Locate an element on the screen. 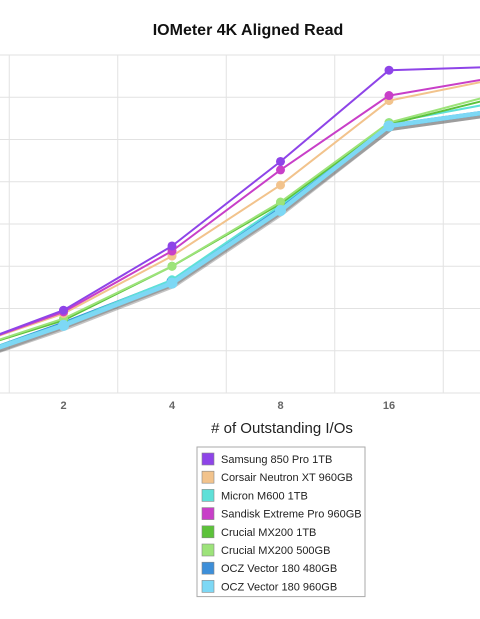  x-tick-label: 4 is located at coordinates (172, 406).